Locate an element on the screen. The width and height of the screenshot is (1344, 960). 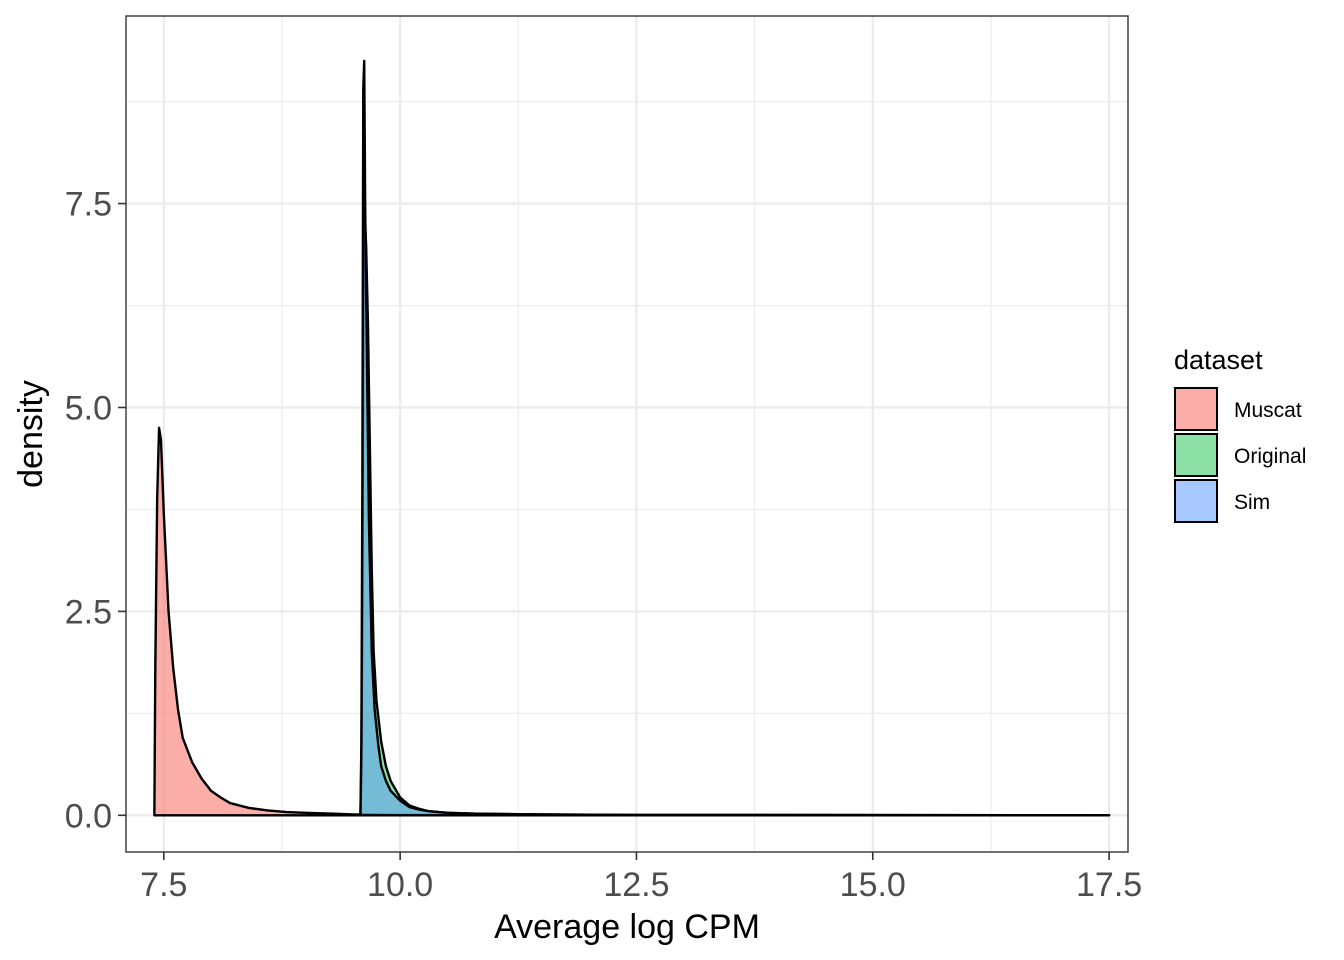
x-tick-label: 12.5 is located at coordinates (636, 885).